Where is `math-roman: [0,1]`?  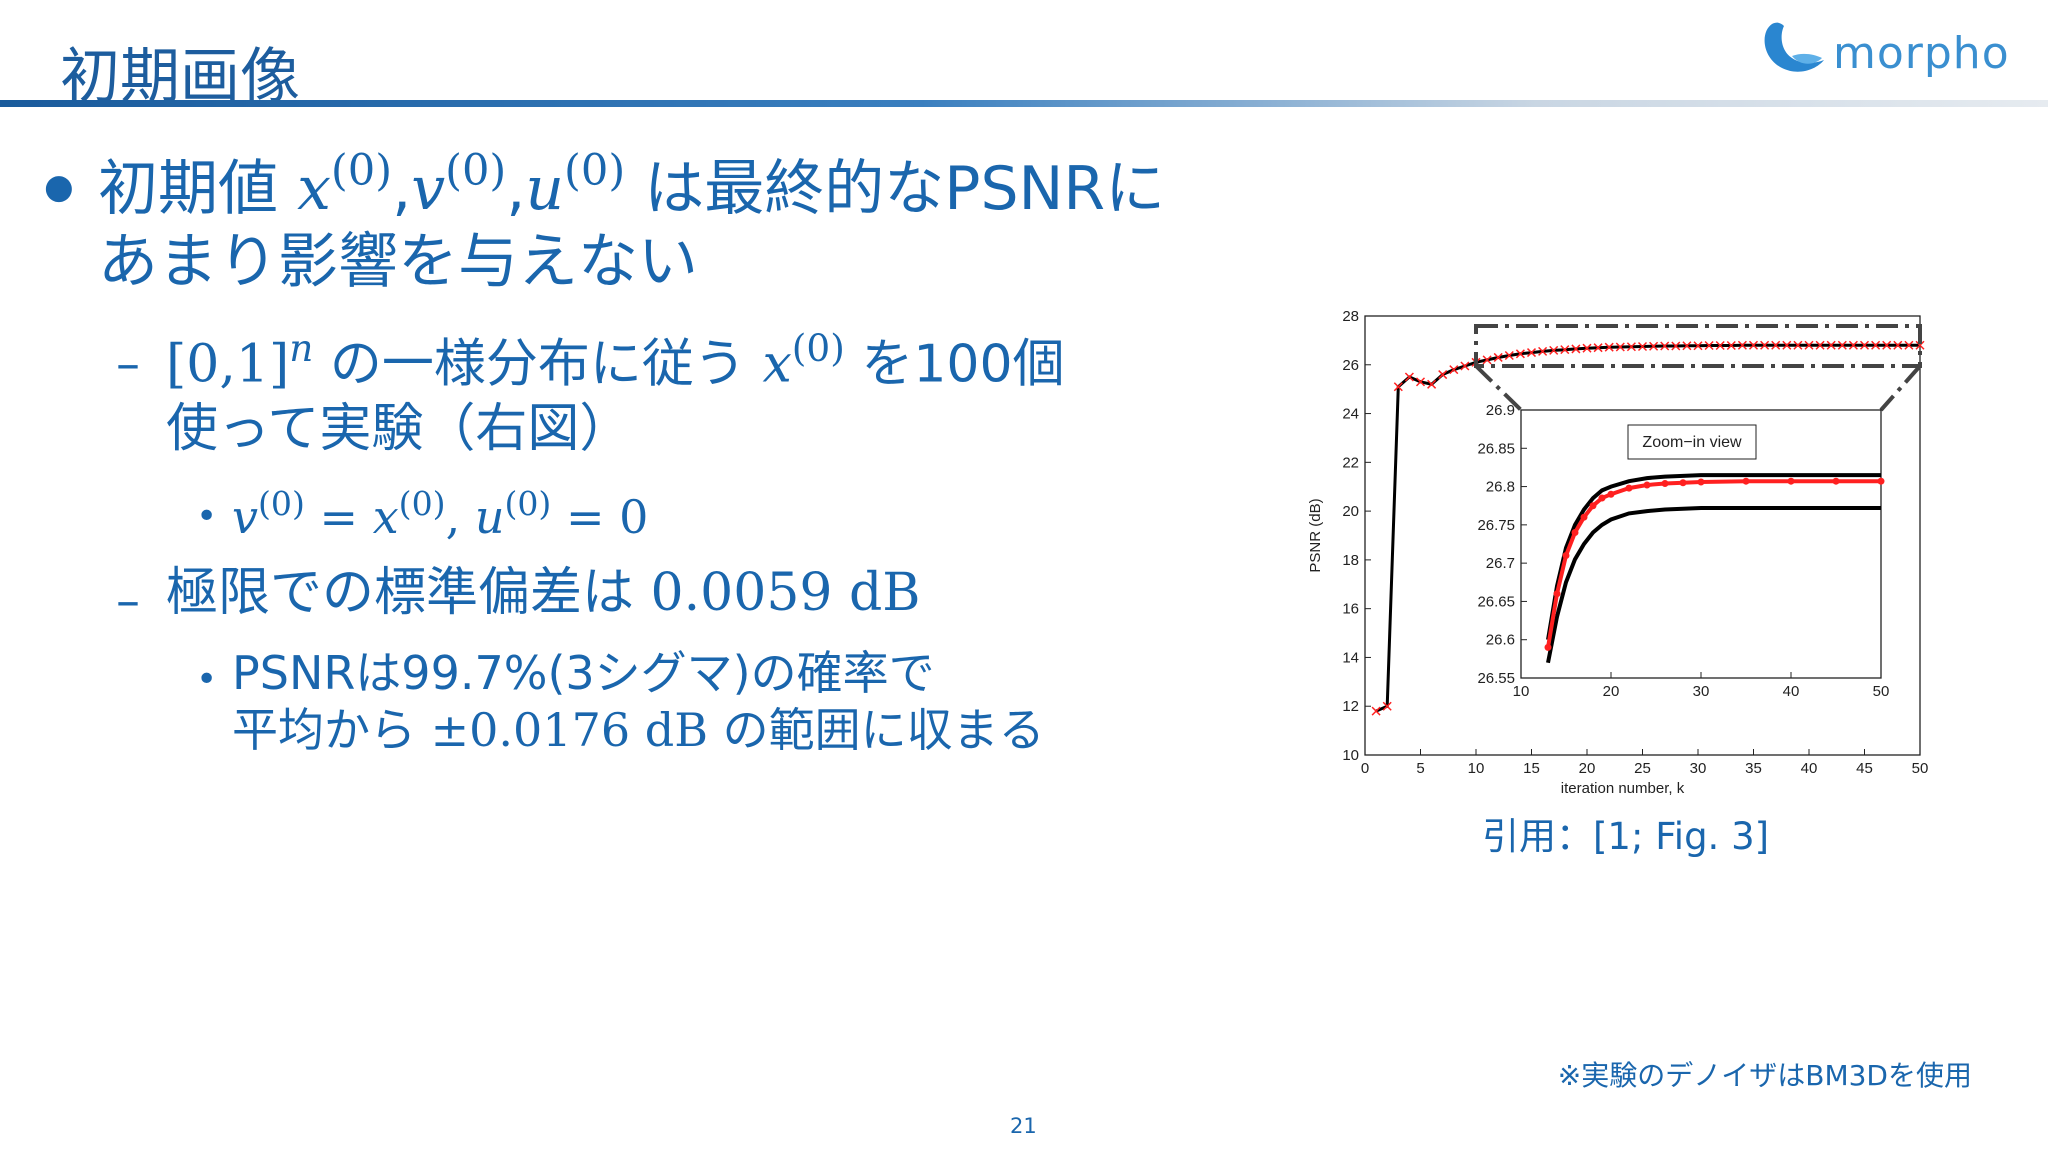
math-roman: [0,1] is located at coordinates (228, 364).